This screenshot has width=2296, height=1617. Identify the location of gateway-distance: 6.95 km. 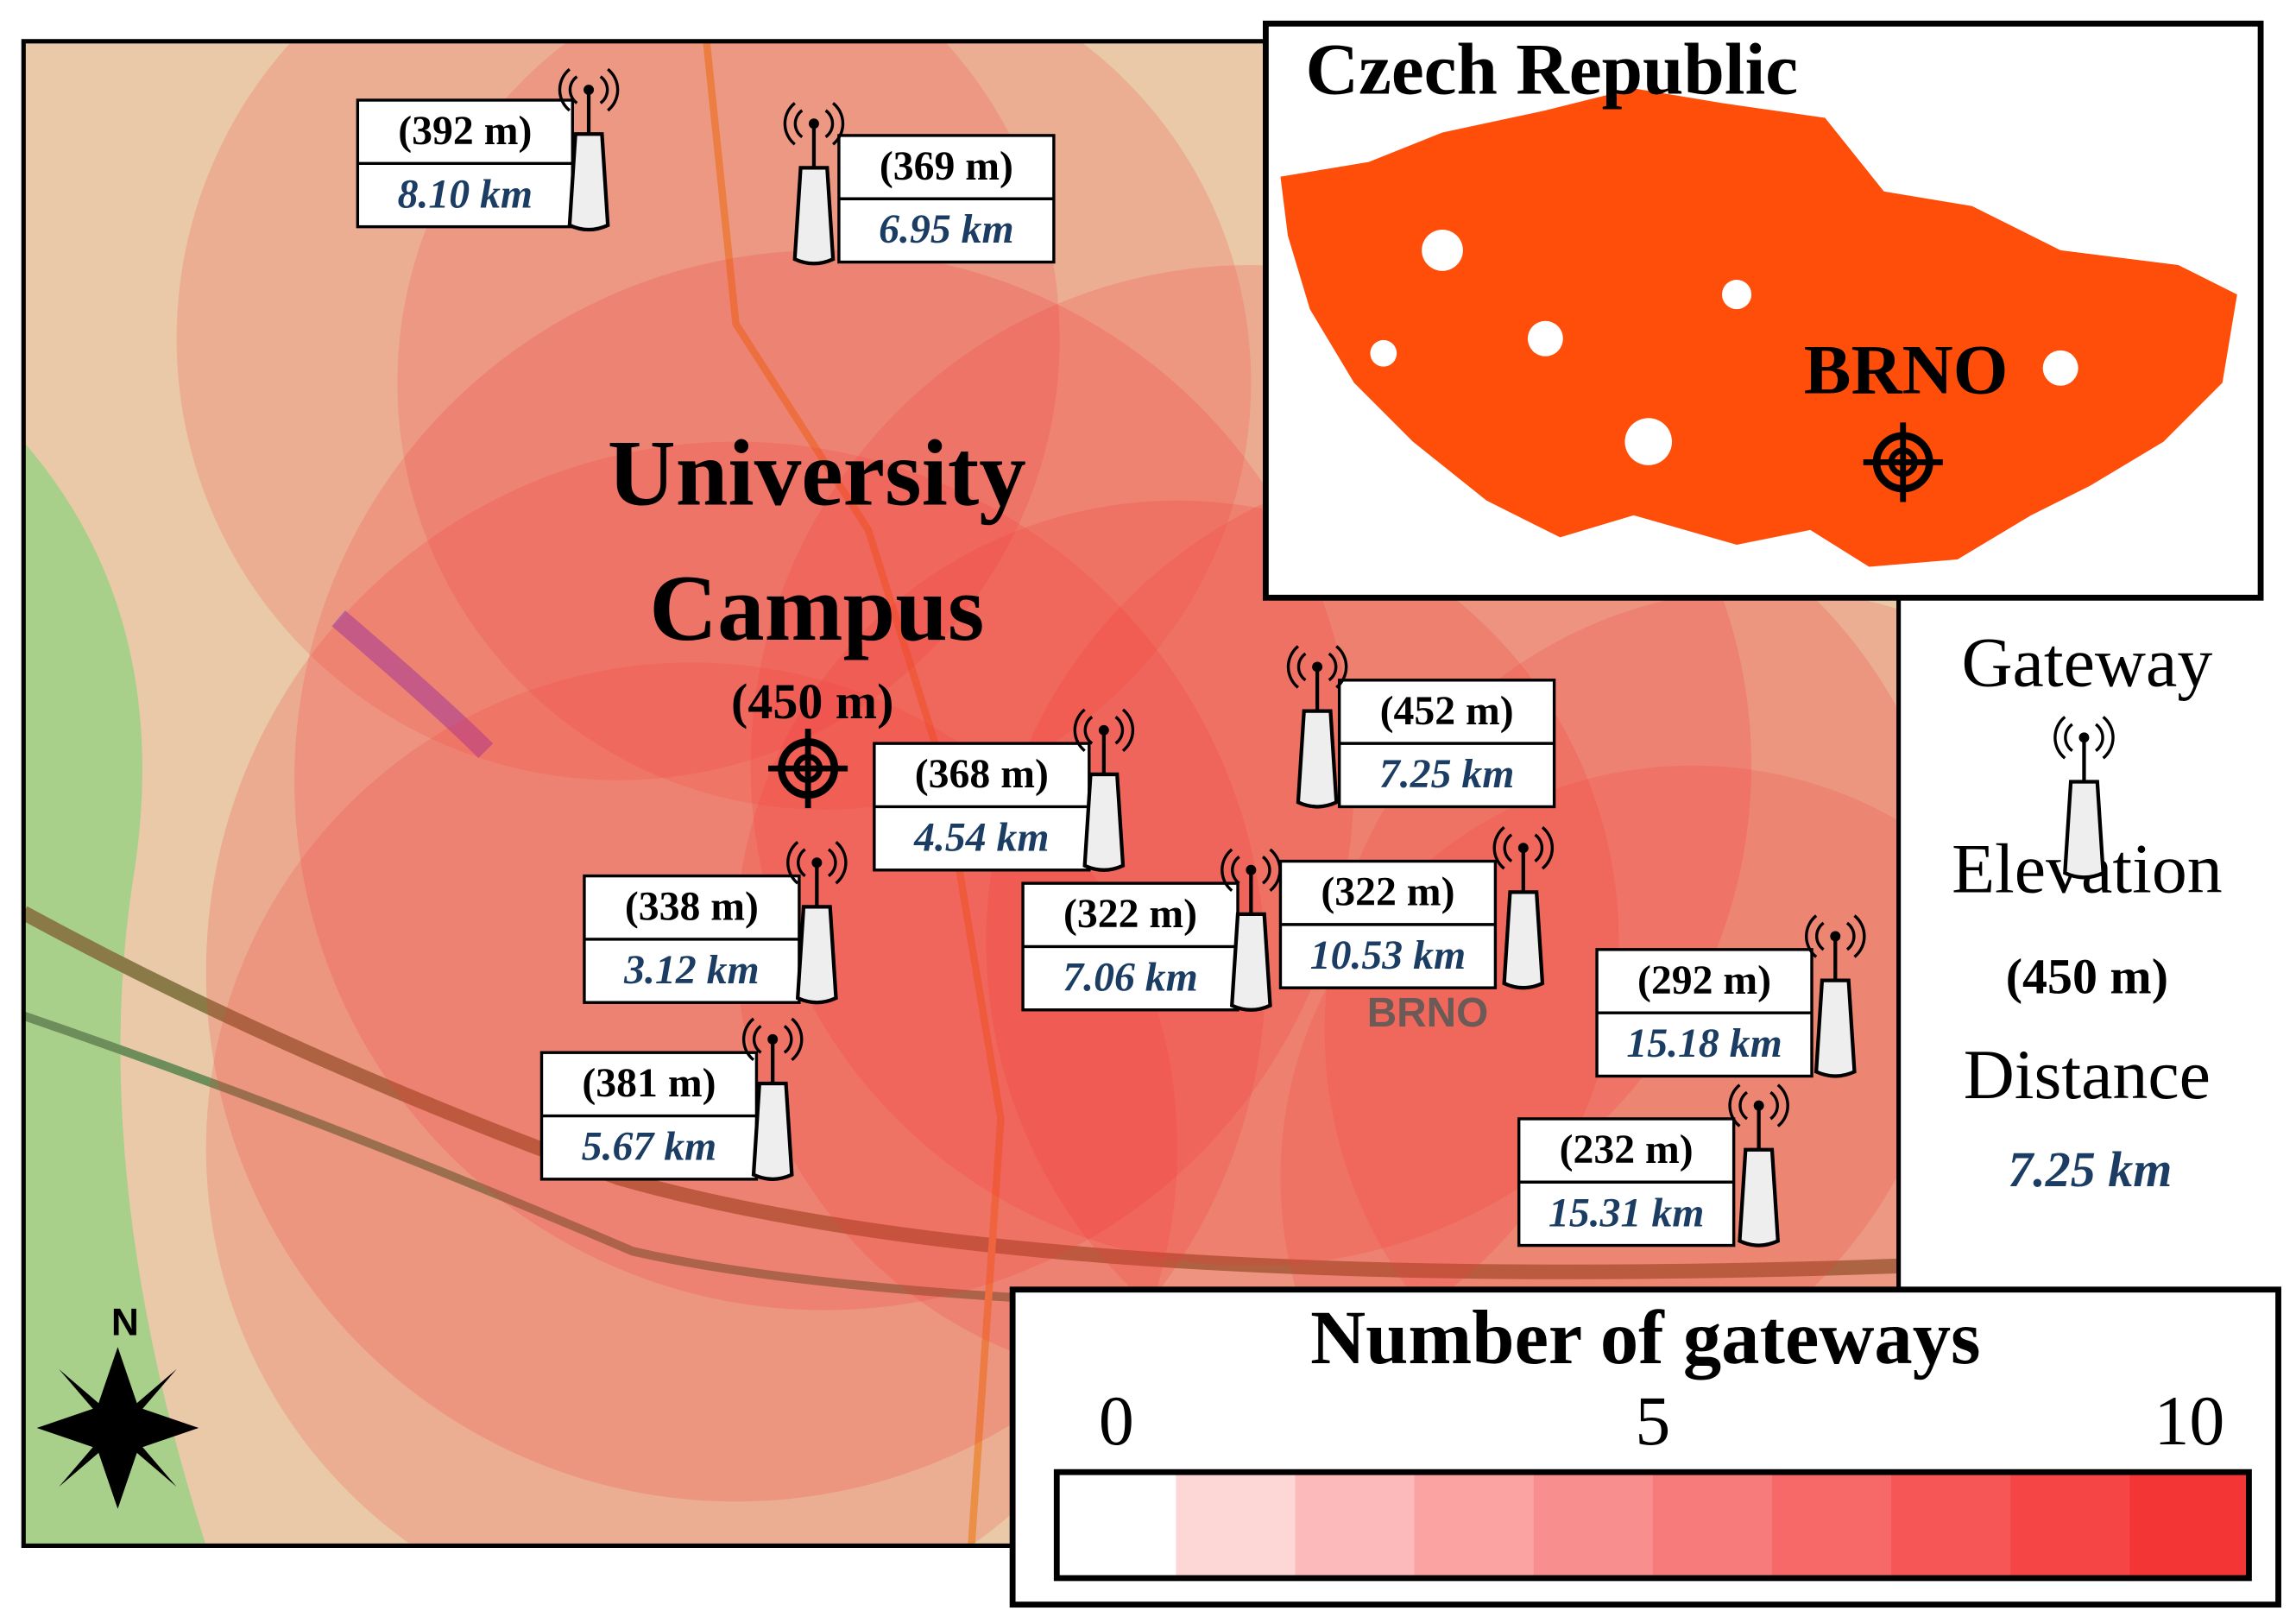
(946, 229).